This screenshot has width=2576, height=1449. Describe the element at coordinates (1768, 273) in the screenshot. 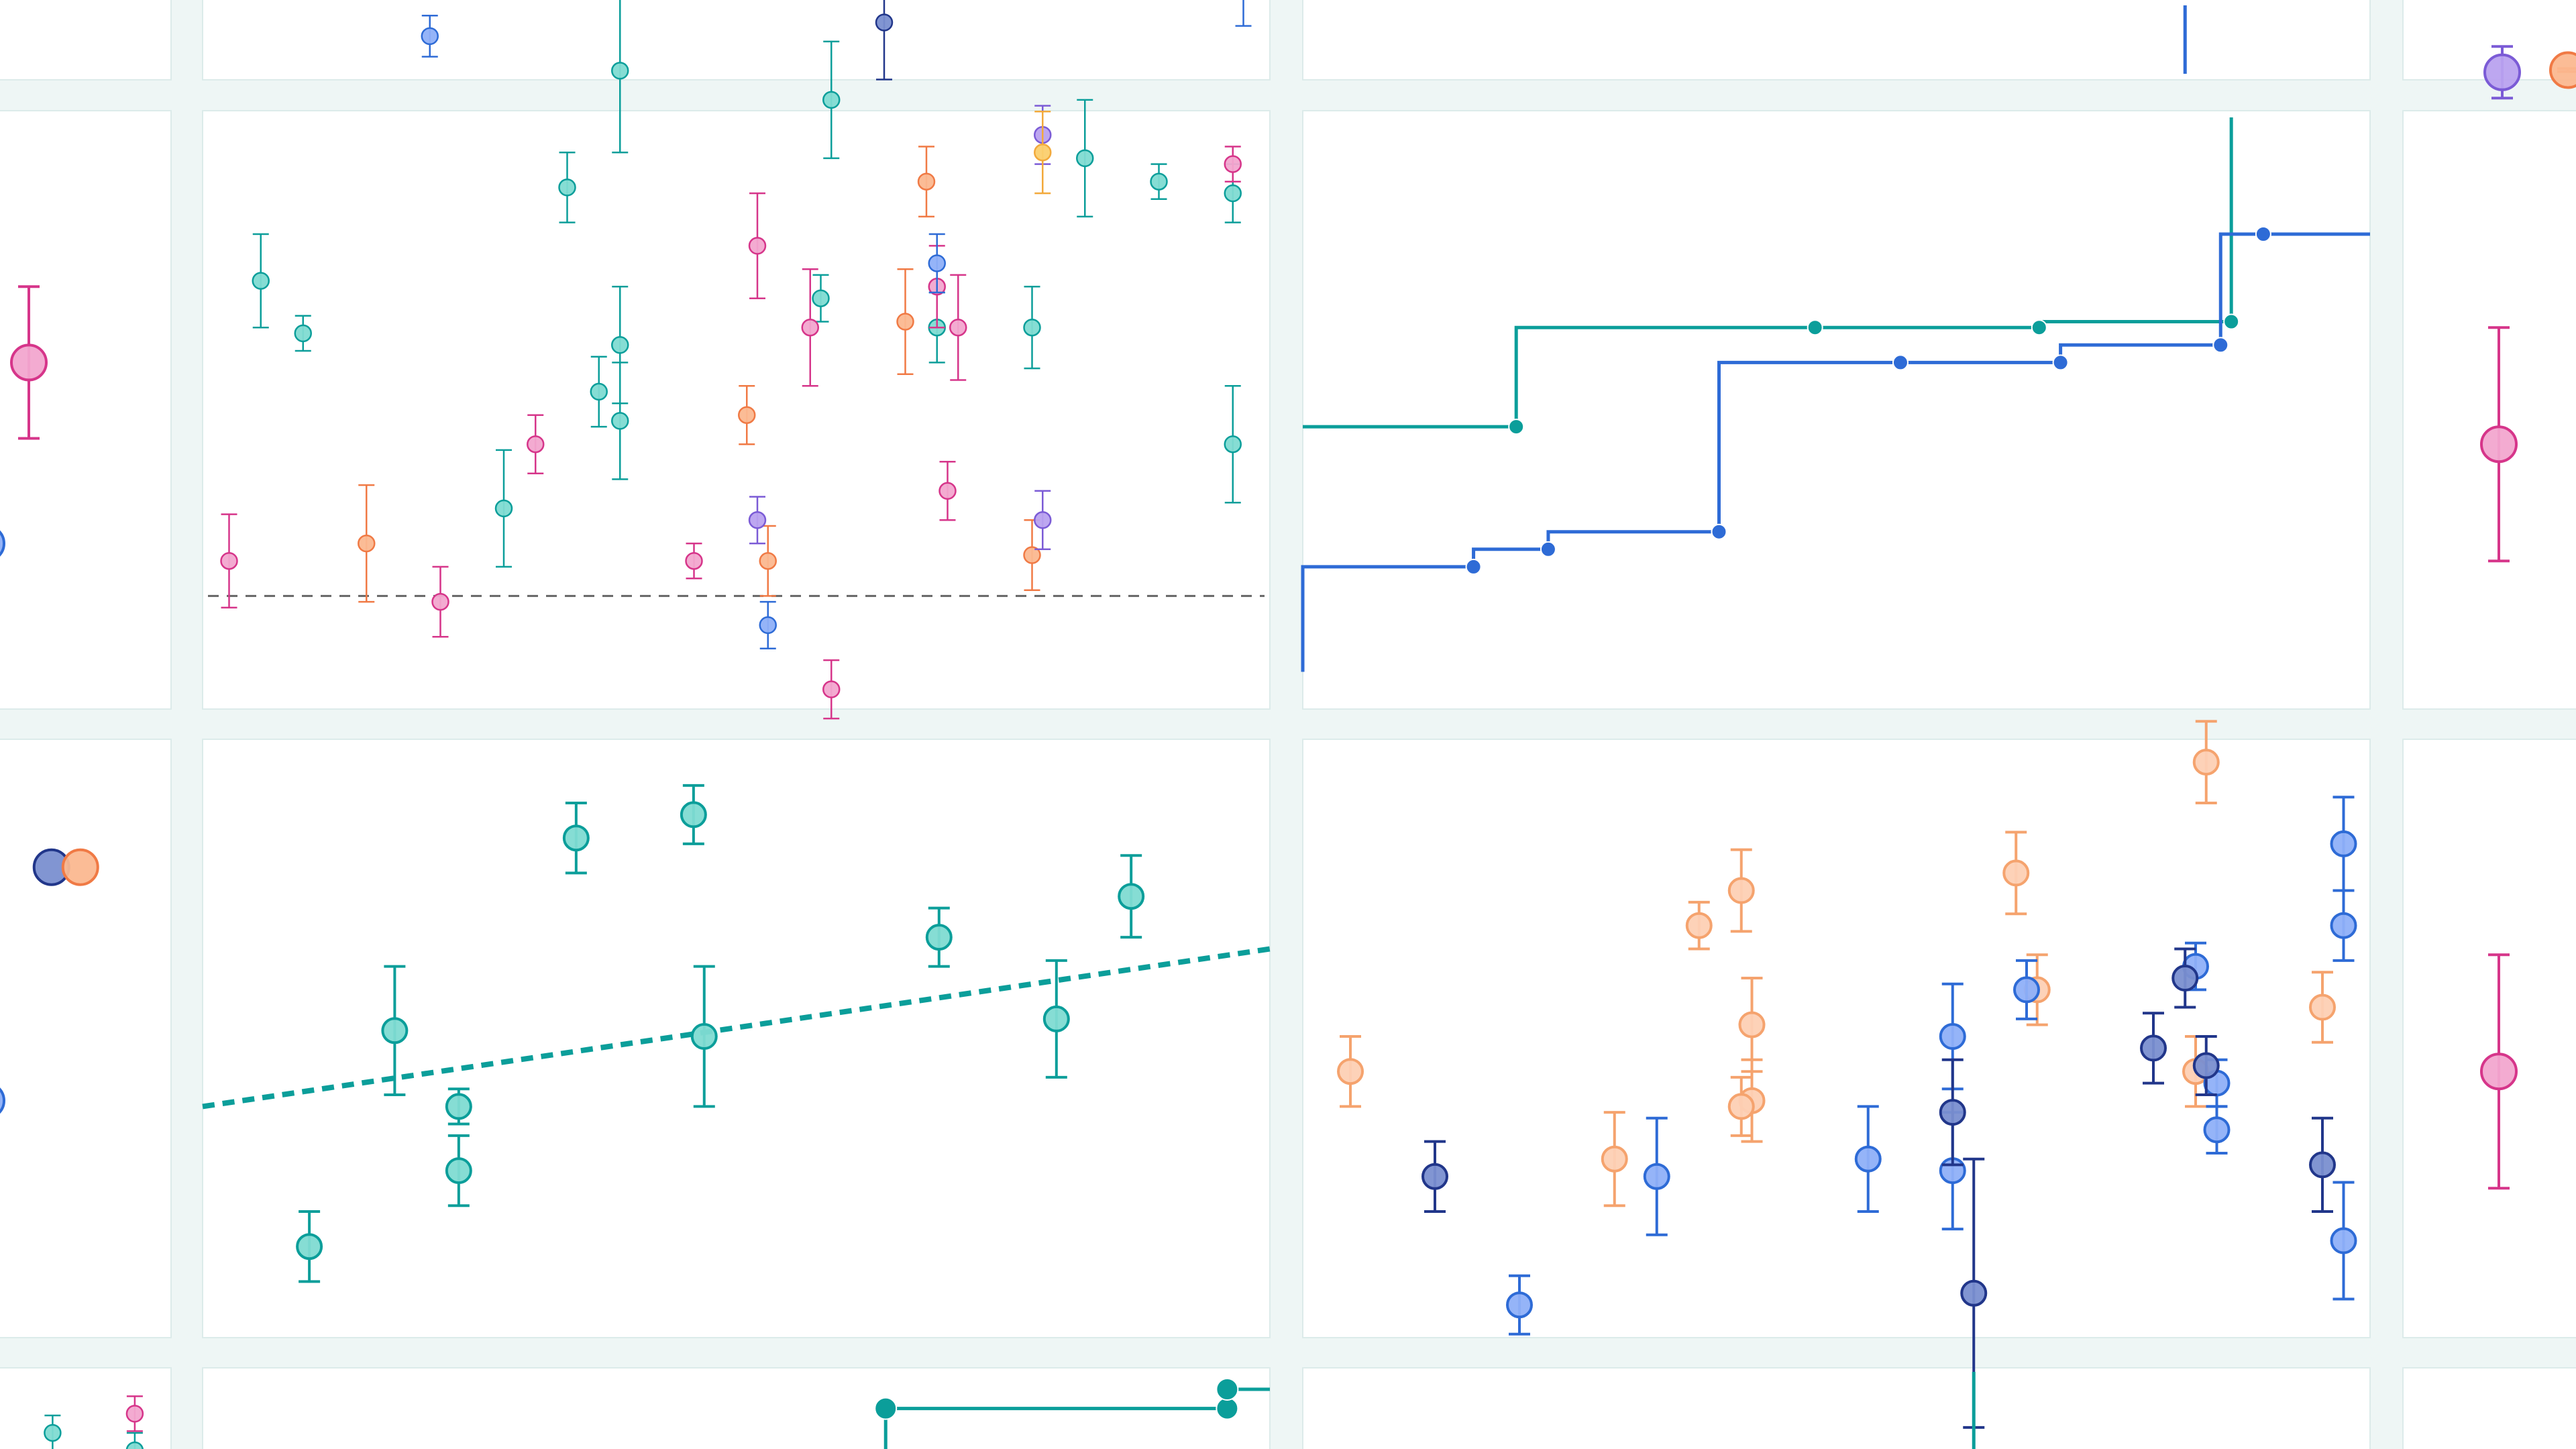

I see `series-line` at that location.